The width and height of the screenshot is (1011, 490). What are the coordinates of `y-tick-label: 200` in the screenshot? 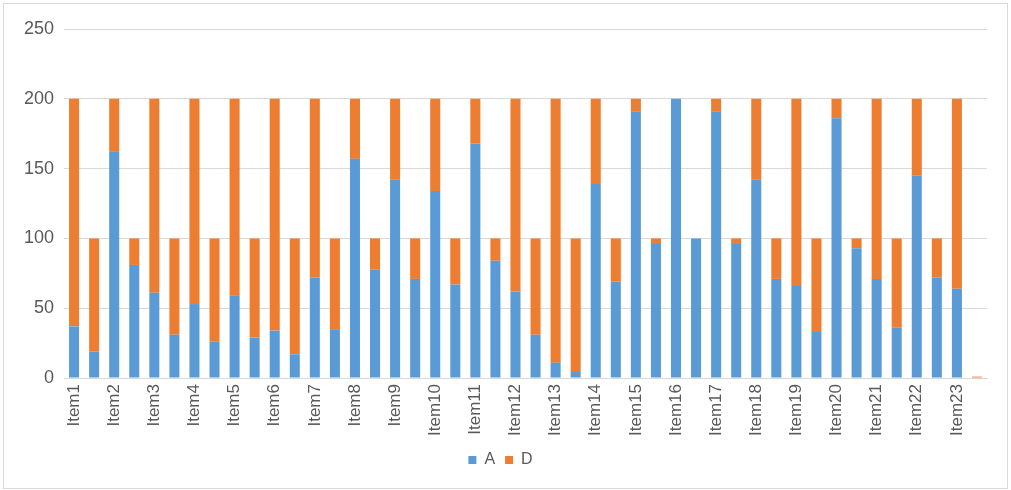 It's located at (39, 97).